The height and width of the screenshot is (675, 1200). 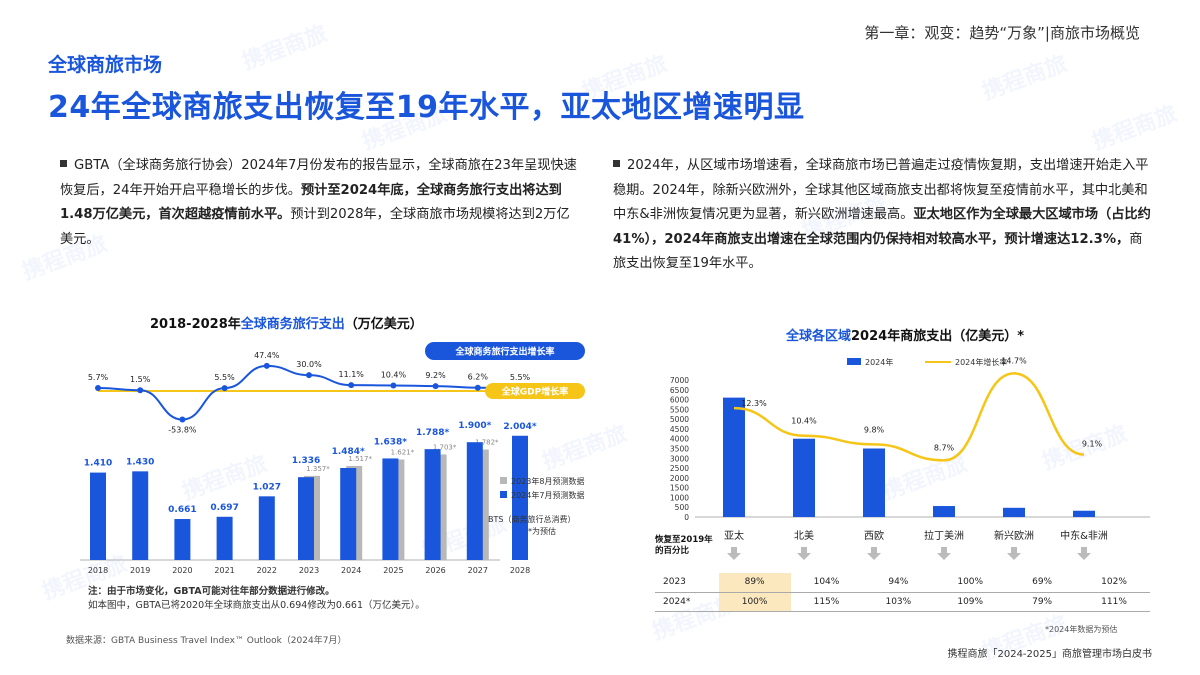 I want to click on y-tick-label: 500, so click(x=682, y=507).